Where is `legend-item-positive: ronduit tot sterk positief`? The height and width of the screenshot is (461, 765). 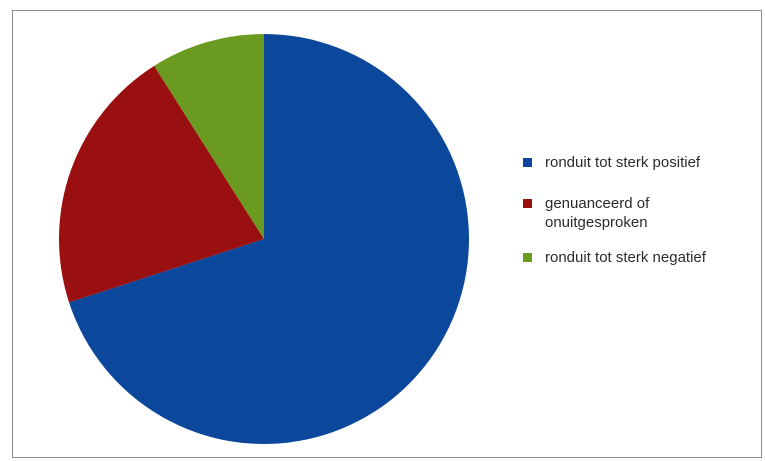
legend-item-positive: ronduit tot sterk positief is located at coordinates (643, 162).